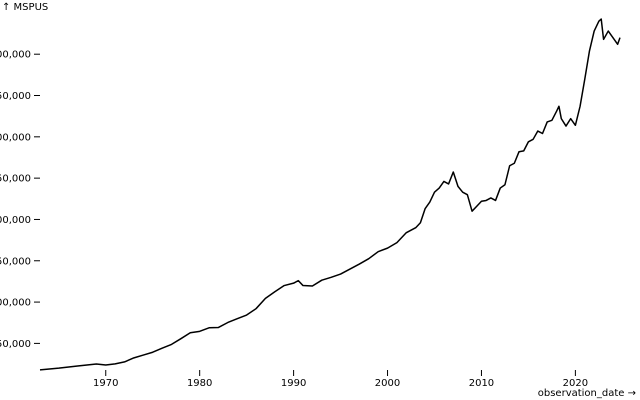  I want to click on y-tick-label: 150,000, so click(15, 261).